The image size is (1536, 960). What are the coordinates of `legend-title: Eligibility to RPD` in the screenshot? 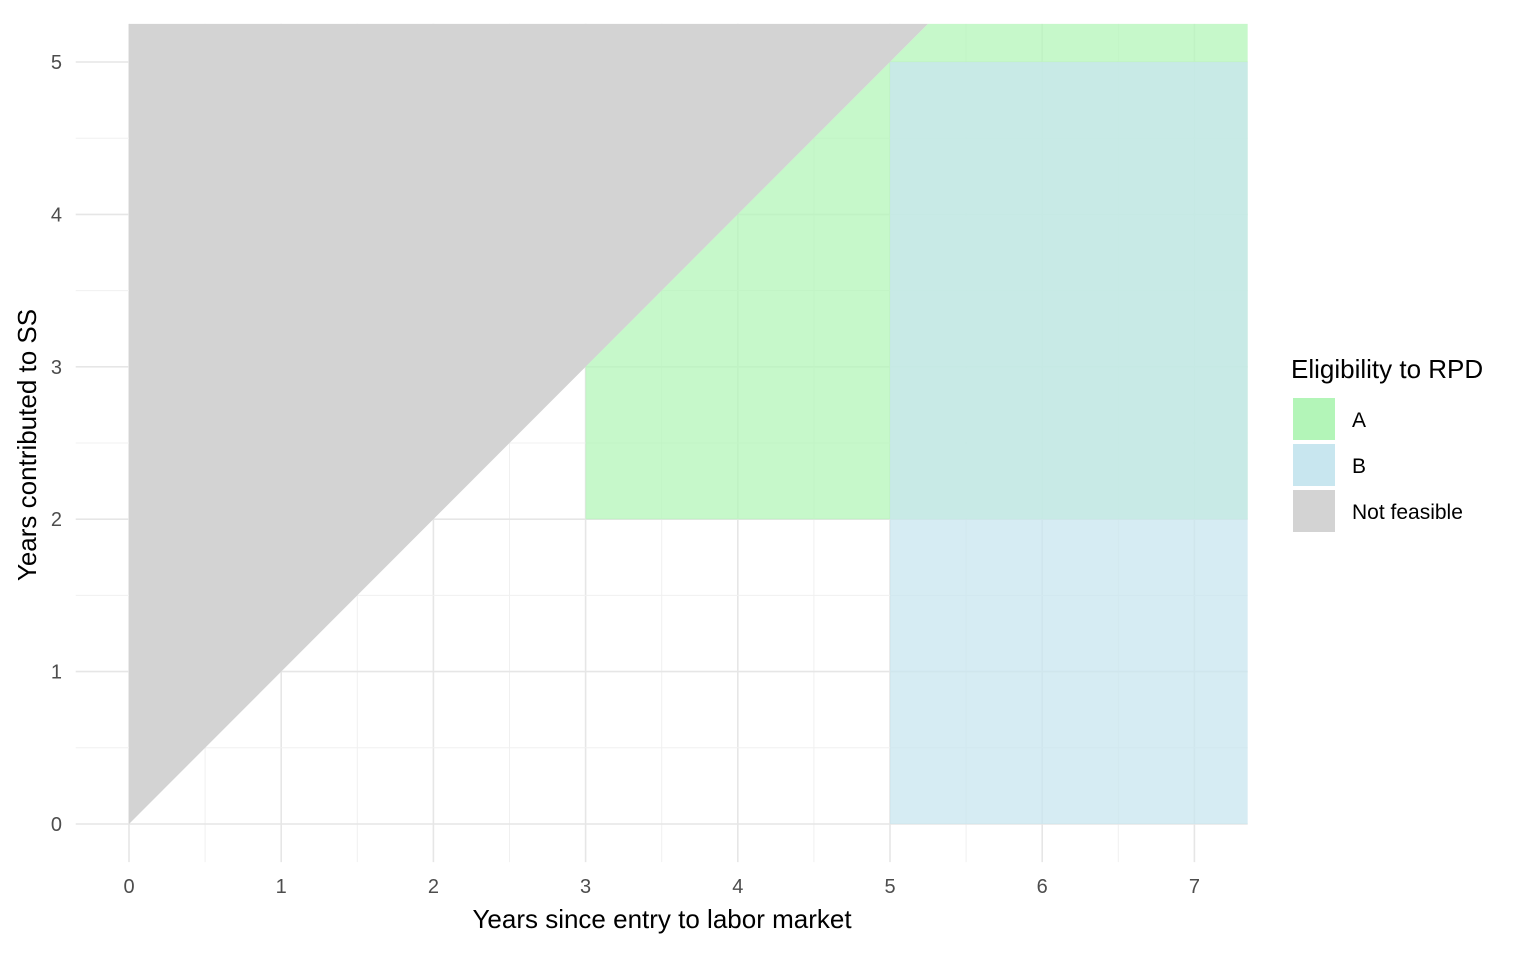 It's located at (1387, 369).